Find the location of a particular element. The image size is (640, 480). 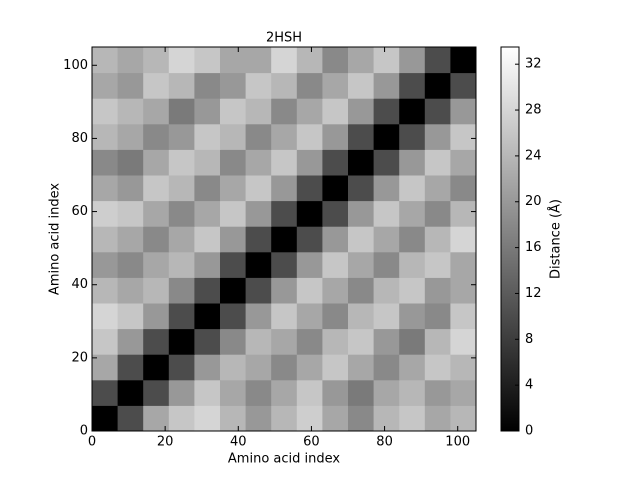

y-tick-label: 100 is located at coordinates (75, 65).